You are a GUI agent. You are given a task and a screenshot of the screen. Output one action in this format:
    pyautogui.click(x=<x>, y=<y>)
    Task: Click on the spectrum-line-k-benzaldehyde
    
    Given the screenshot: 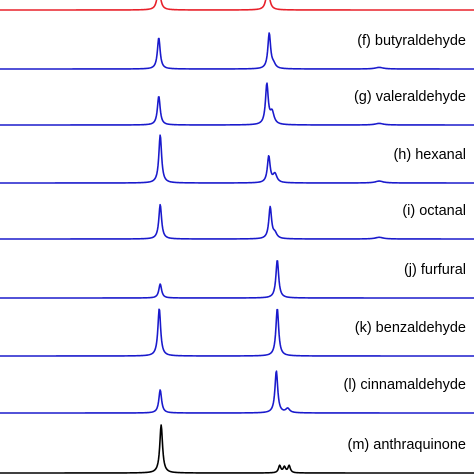 What is the action you would take?
    pyautogui.click(x=237, y=332)
    